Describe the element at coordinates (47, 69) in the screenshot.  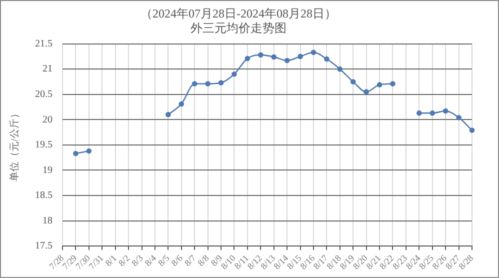
I see `y-tick-label: 21` at that location.